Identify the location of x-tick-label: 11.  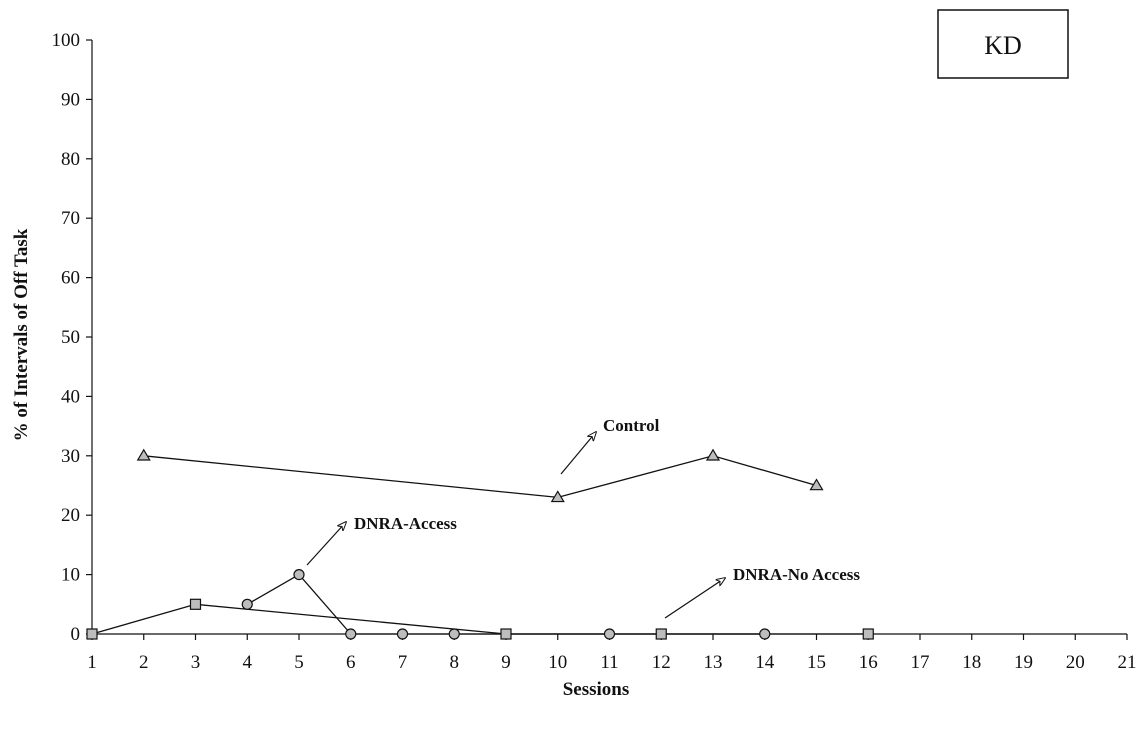
(609, 662).